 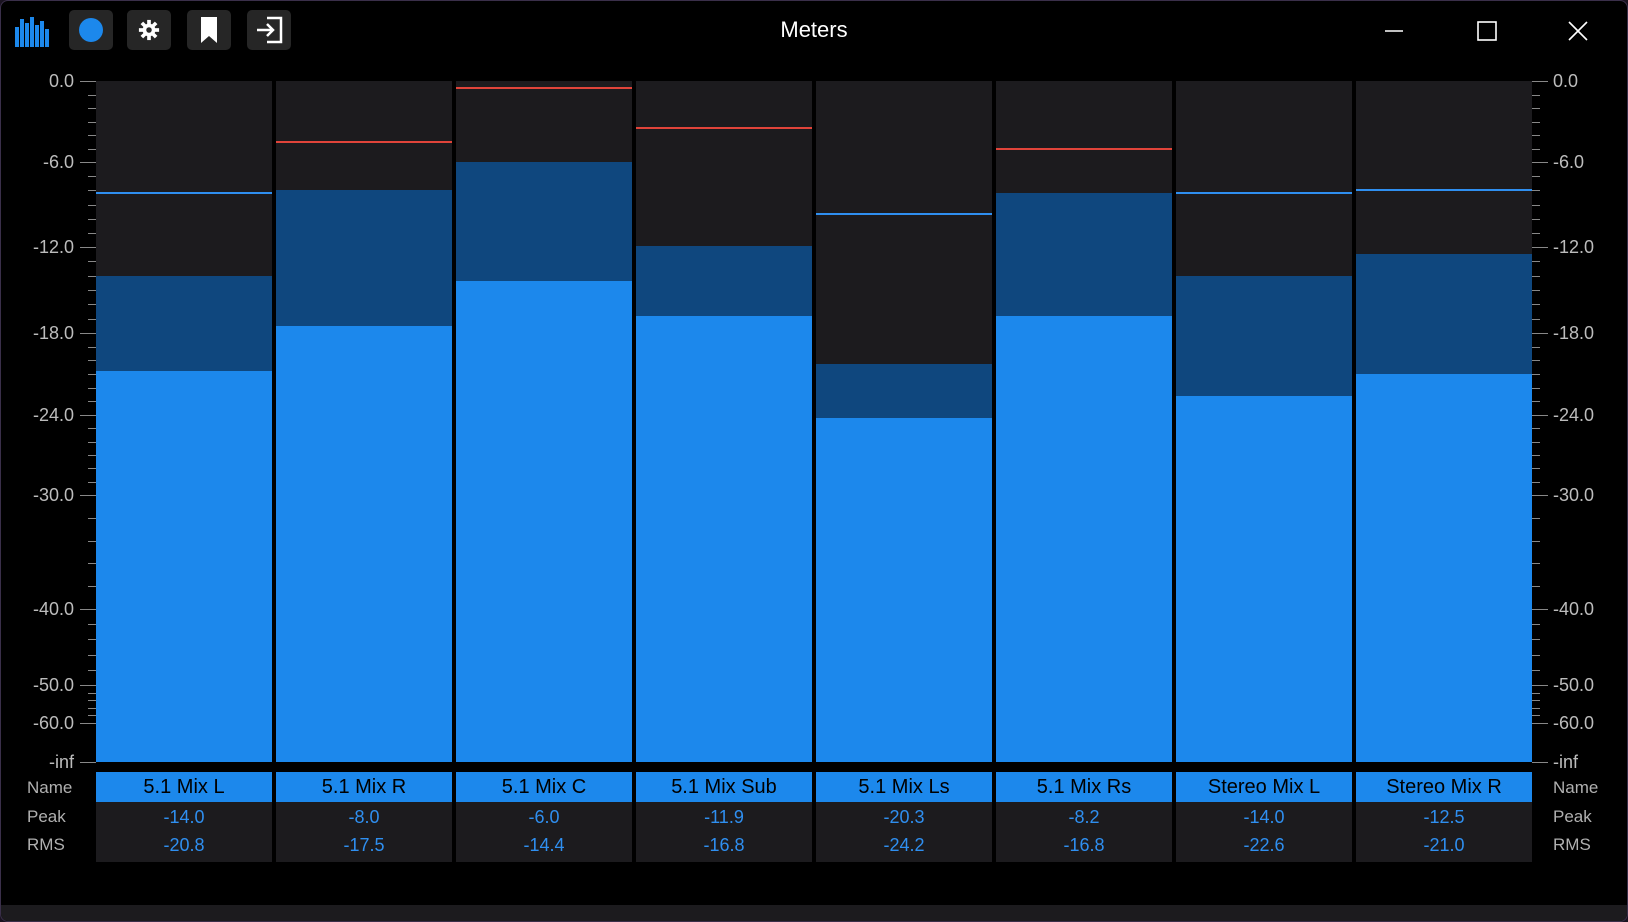 I want to click on exit-button, so click(x=269, y=30).